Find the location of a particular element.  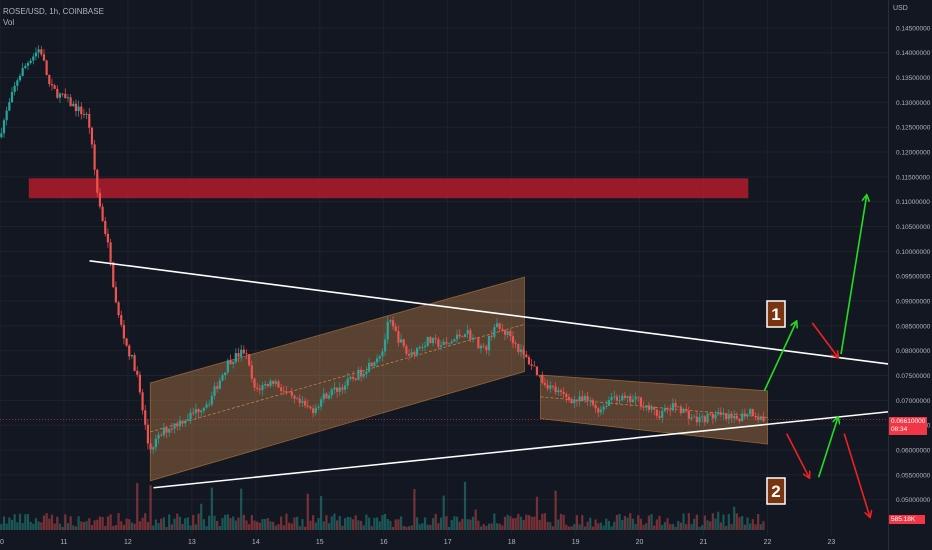

time-axis: 10 11 12 13 14 15 16 17 18 19 20 21 22 23 is located at coordinates (417, 542).